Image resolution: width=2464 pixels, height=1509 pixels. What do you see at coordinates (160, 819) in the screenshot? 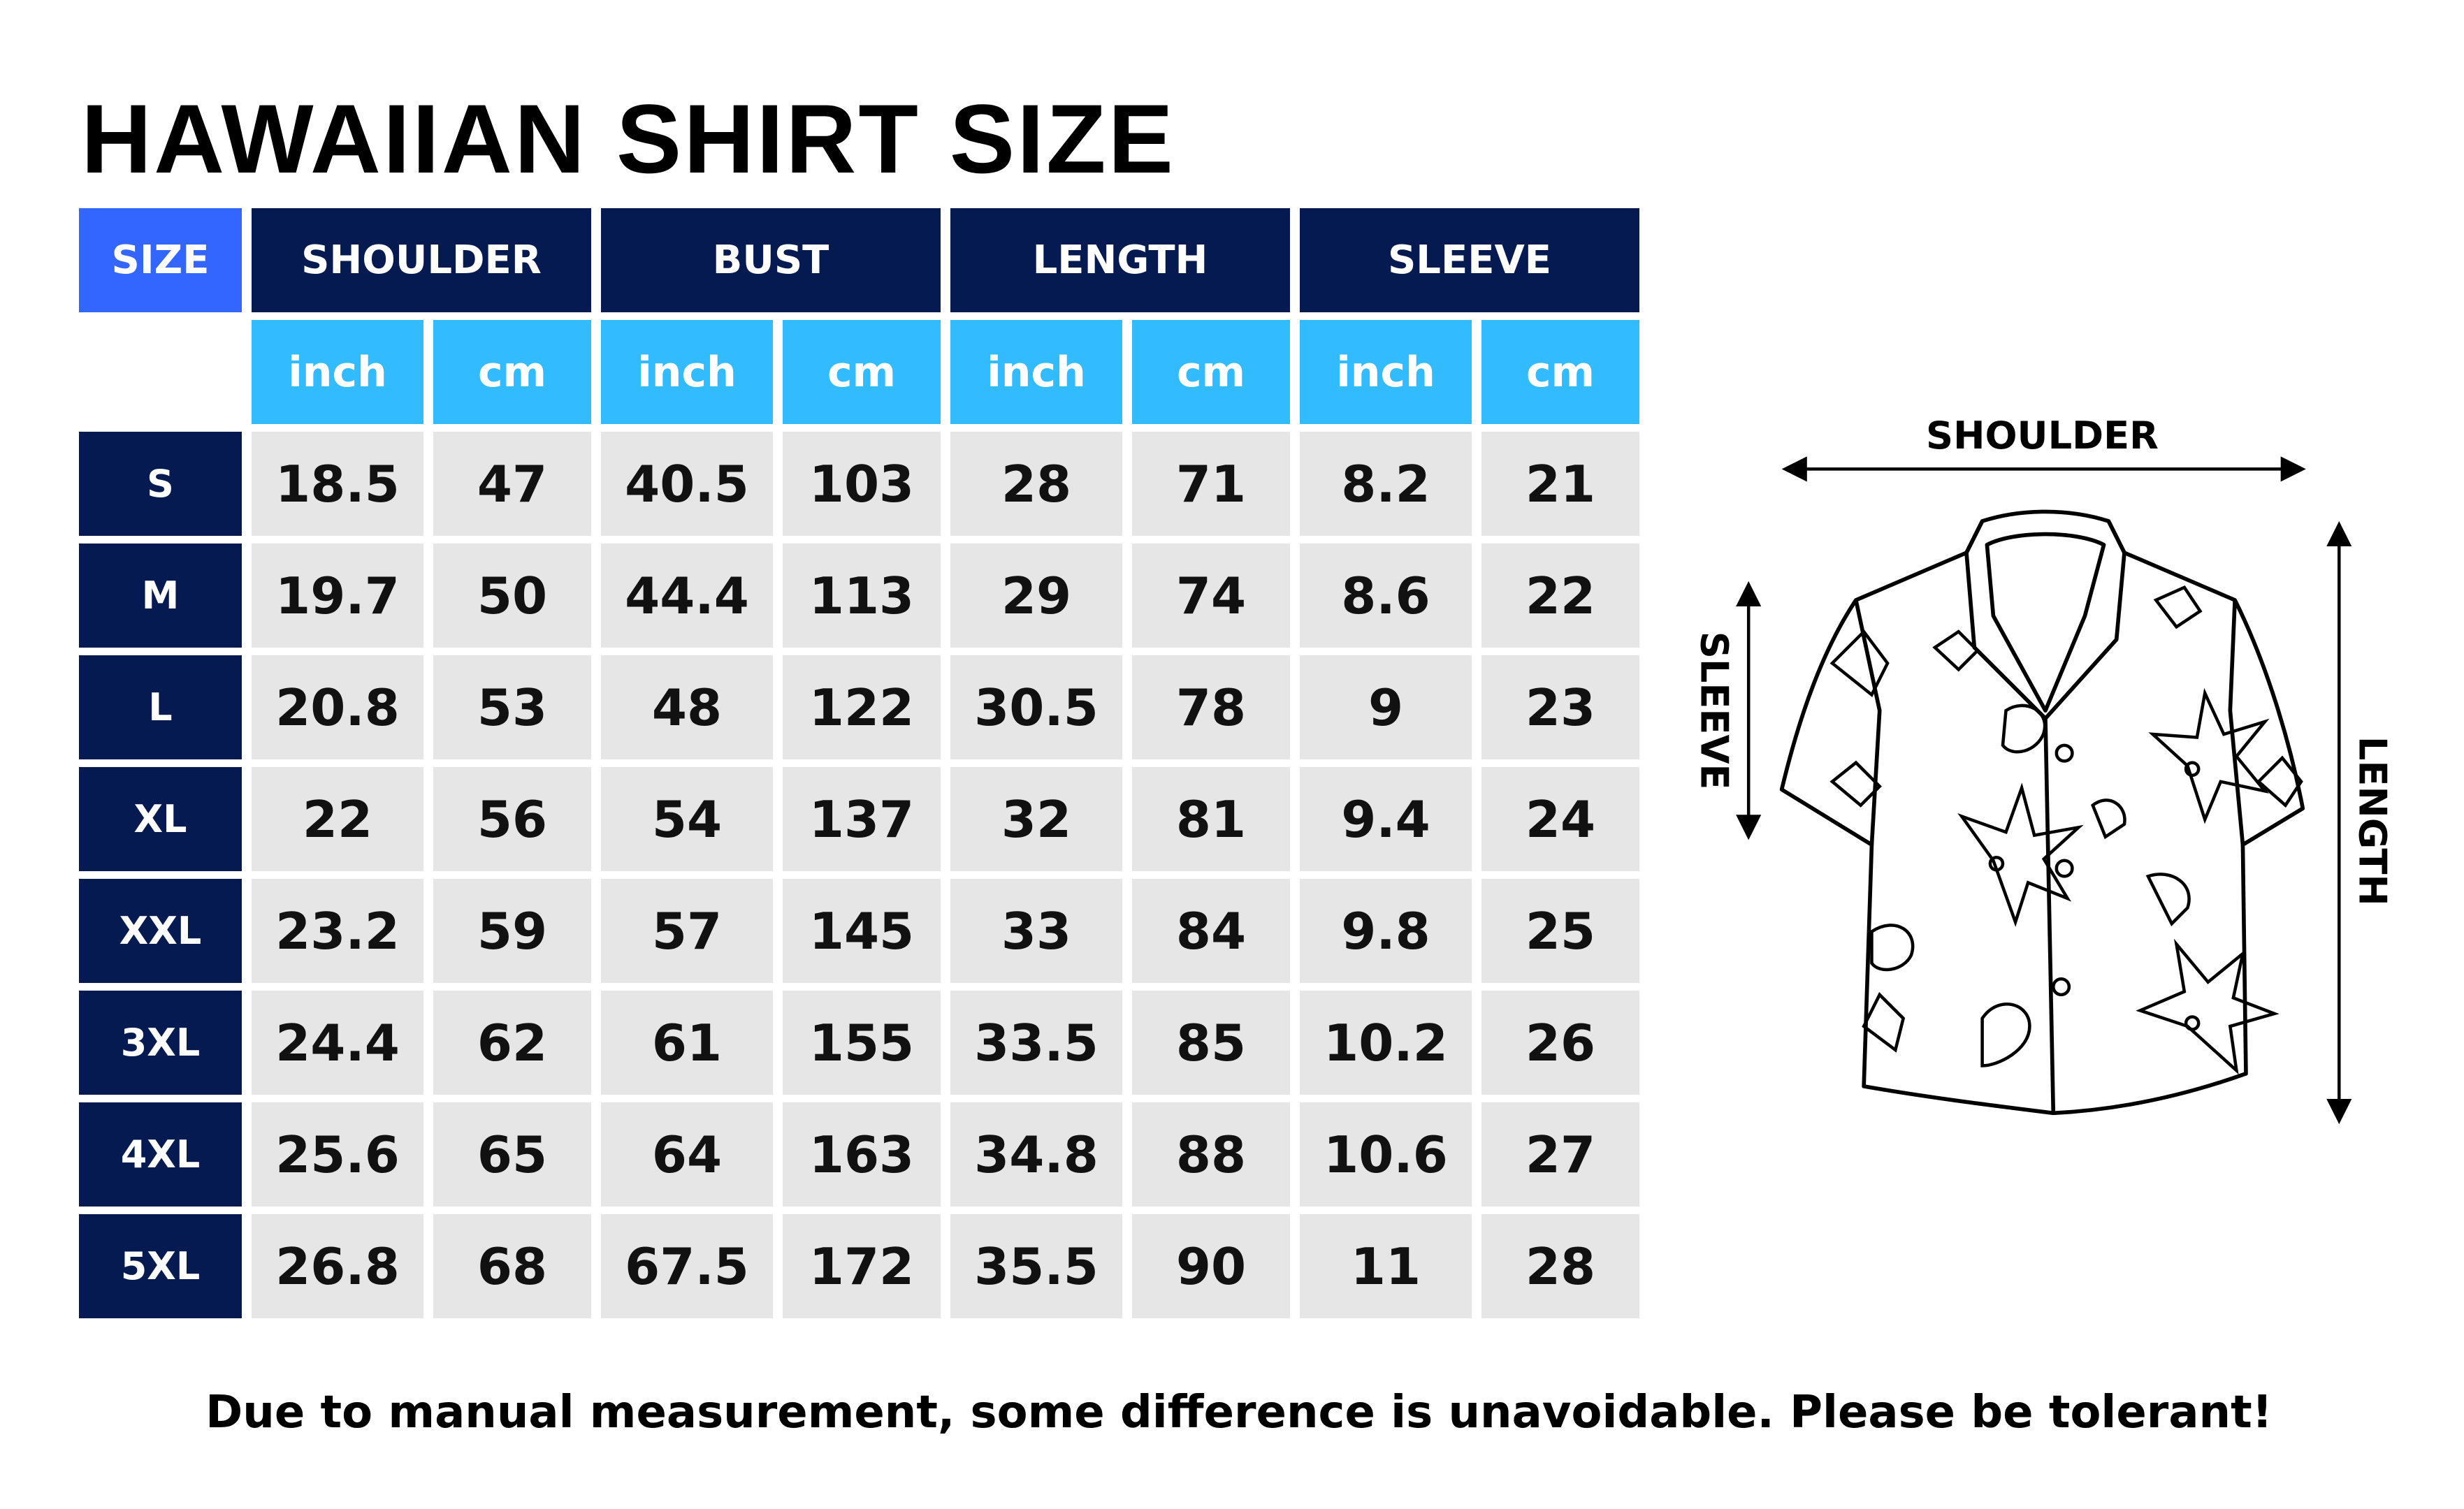
I see `size-cell: XL` at bounding box center [160, 819].